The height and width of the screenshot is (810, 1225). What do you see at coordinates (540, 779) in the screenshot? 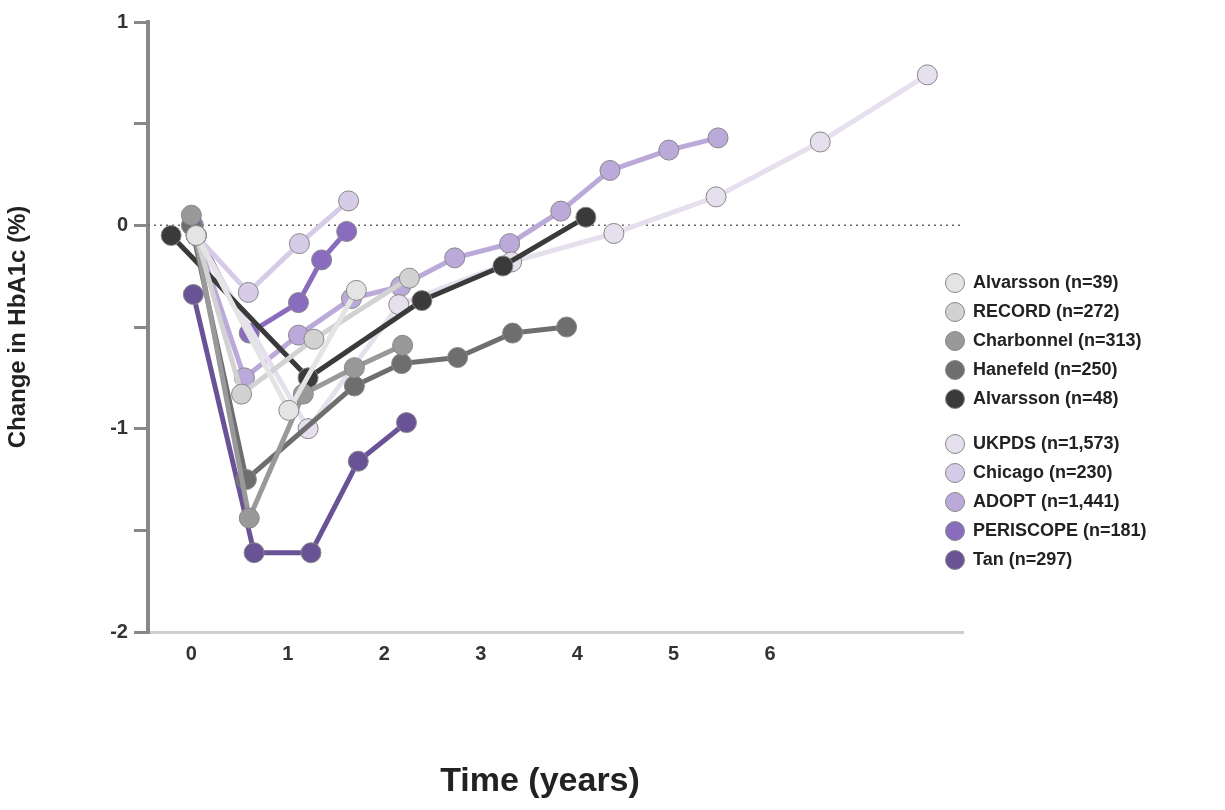
I see `x-axis-title: Time (years)` at bounding box center [540, 779].